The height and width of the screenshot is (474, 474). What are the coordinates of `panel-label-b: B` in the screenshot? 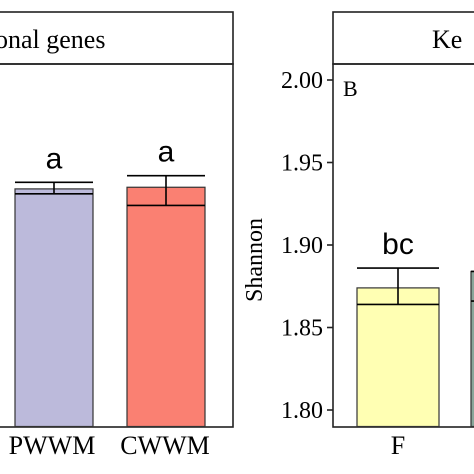 It's located at (350, 88).